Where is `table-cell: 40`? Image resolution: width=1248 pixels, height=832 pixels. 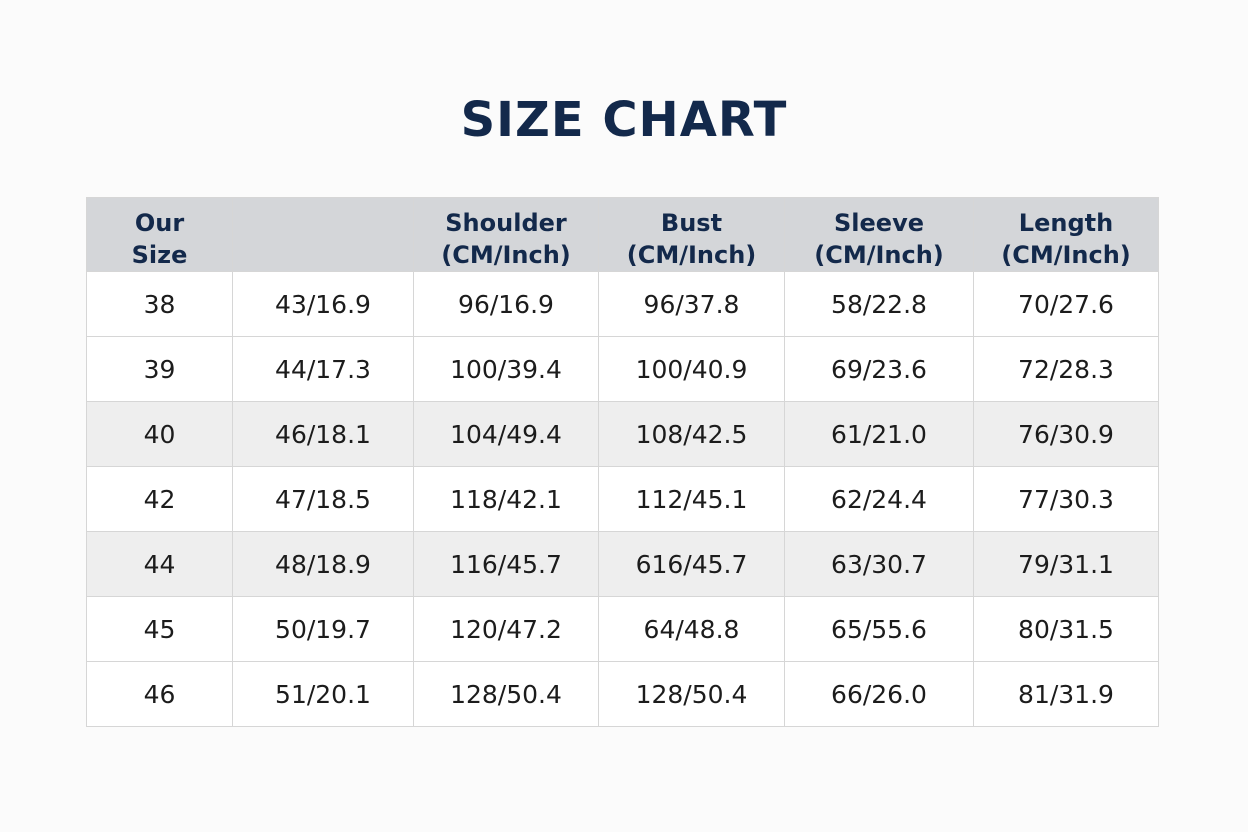
table-cell: 40 is located at coordinates (159, 434).